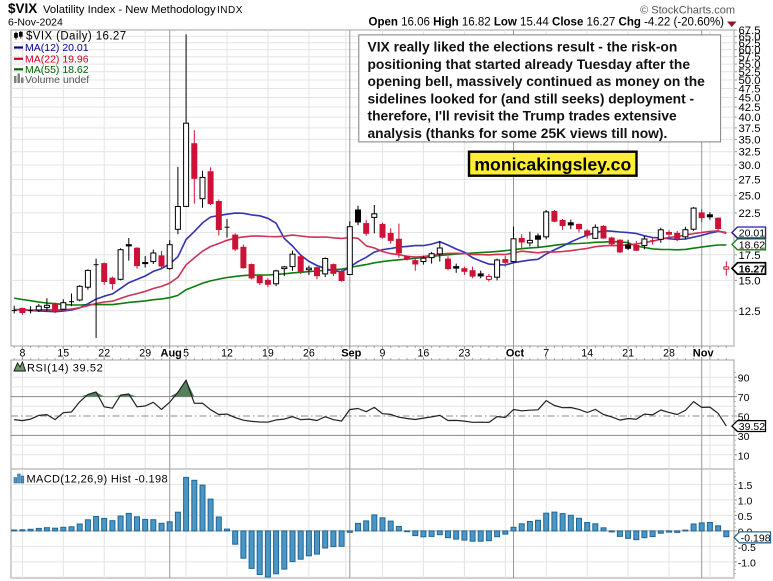 The height and width of the screenshot is (581, 773). Describe the element at coordinates (750, 37) in the screenshot. I see `svg-text: 65.0` at that location.